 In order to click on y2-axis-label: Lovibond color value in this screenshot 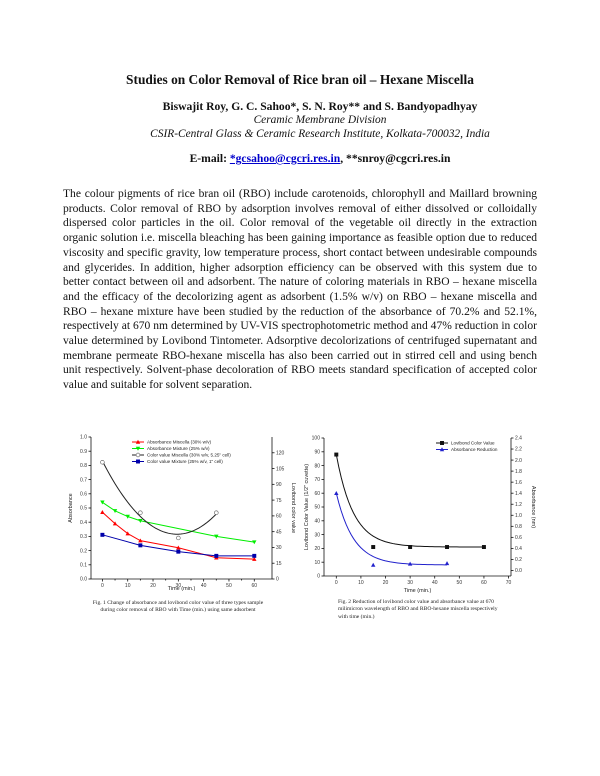, I will do `click(293, 508)`.